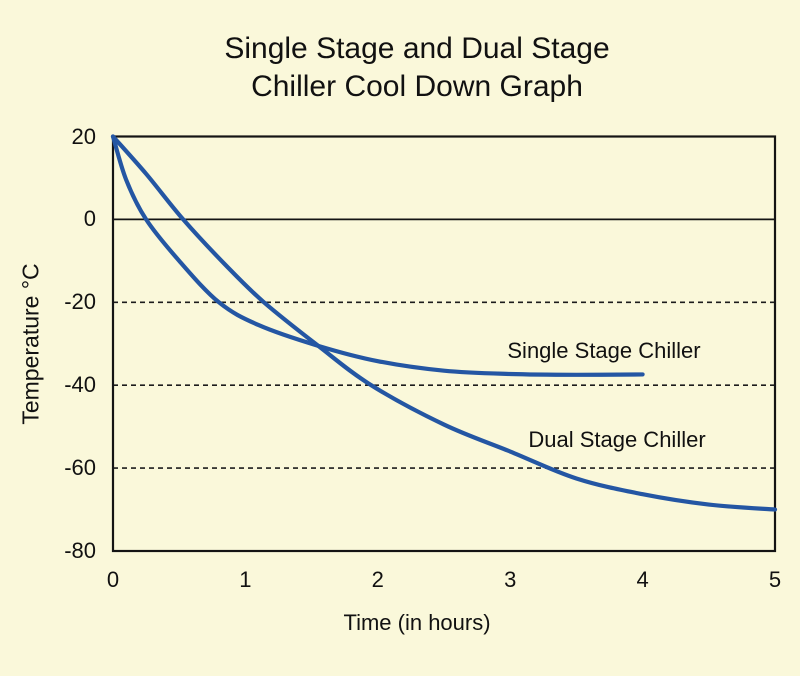  I want to click on x-tick-label: 1, so click(245, 579).